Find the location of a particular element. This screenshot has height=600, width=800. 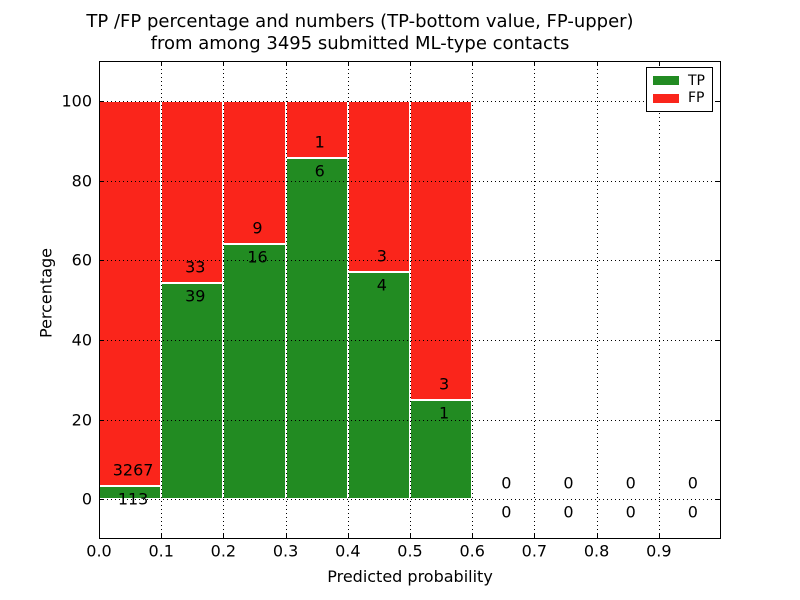

x-tick-label: 0.4 is located at coordinates (348, 551).